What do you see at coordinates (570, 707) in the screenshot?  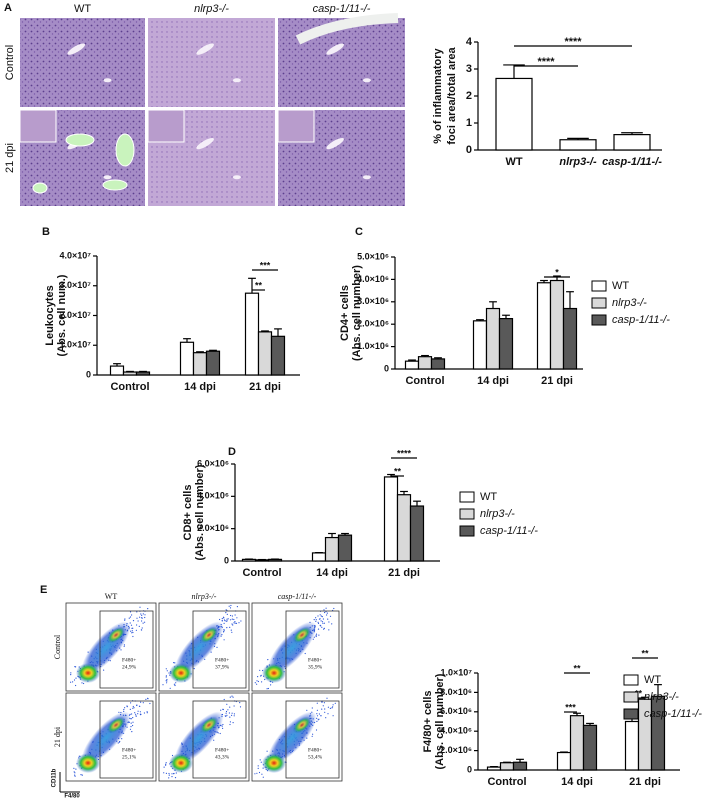 I see `significance-label: ***` at bounding box center [570, 707].